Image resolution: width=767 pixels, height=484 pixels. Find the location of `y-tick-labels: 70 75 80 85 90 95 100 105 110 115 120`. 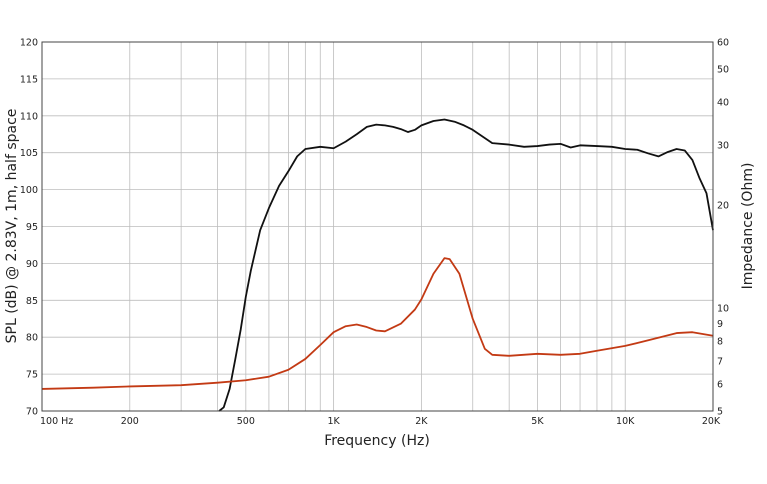

y-tick-labels: 70 75 80 85 90 95 100 105 110 115 120 is located at coordinates (29, 228).